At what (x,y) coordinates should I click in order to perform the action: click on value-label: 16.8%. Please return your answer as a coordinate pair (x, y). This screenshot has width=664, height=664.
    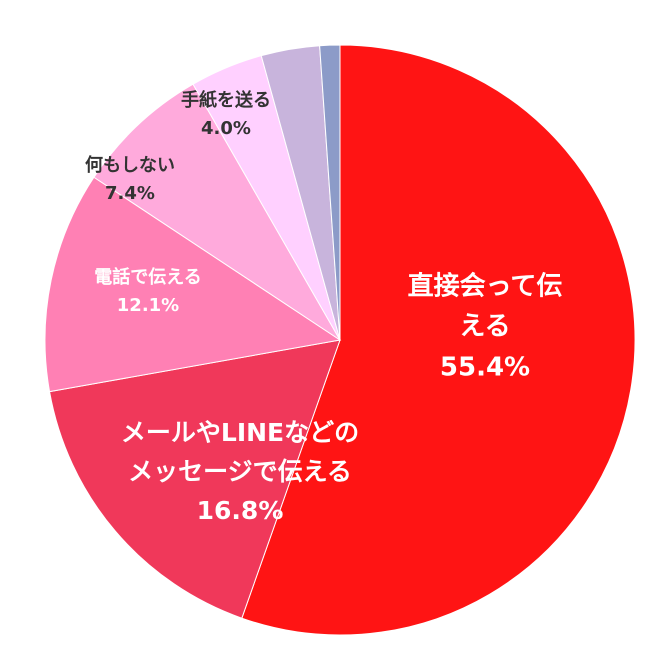
    Looking at the image, I should click on (240, 510).